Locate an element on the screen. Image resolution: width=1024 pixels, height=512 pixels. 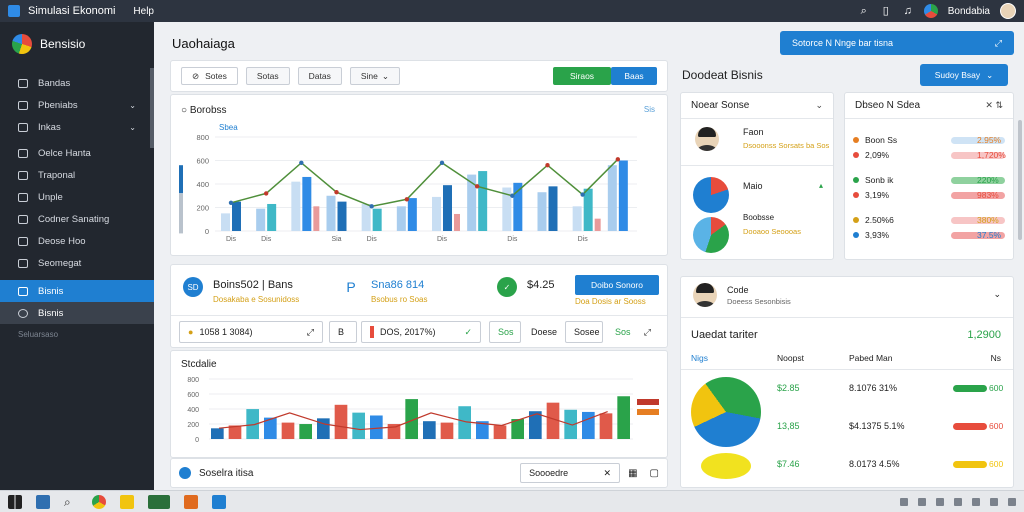
stat-pill: ● 1058 1 3084) ⤢ is located at coordinates (251, 332).